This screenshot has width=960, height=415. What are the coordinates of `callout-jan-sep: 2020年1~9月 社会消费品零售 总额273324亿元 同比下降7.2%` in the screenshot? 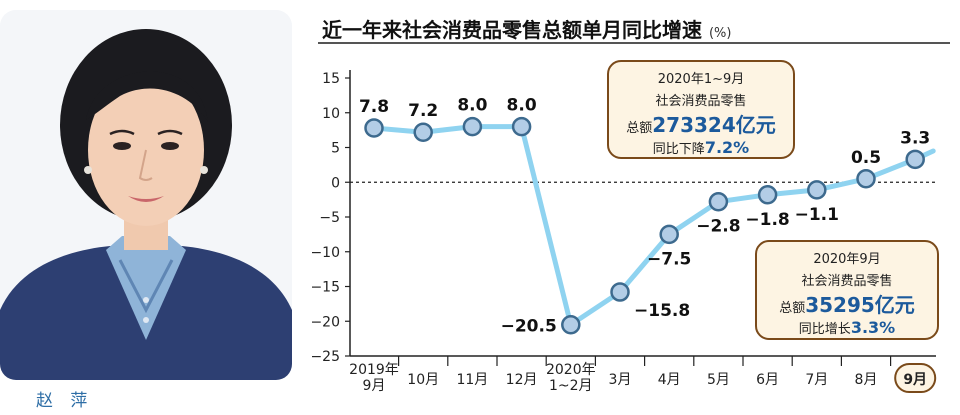 It's located at (701, 109).